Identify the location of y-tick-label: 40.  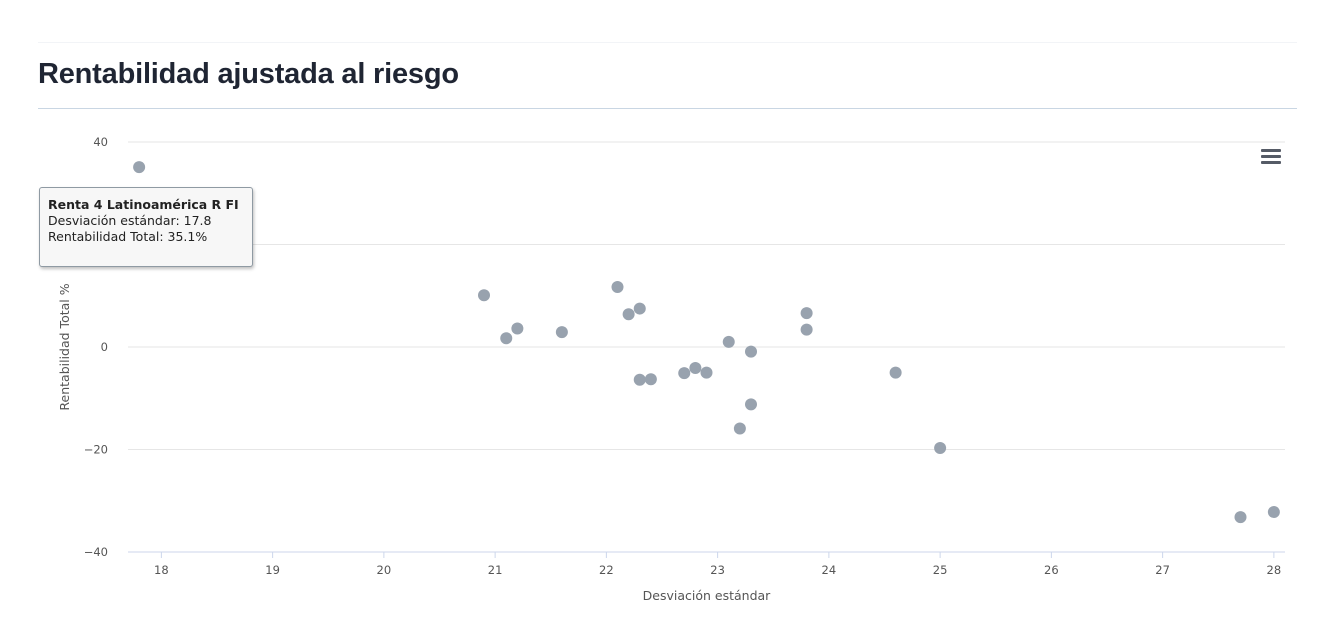
(100, 142).